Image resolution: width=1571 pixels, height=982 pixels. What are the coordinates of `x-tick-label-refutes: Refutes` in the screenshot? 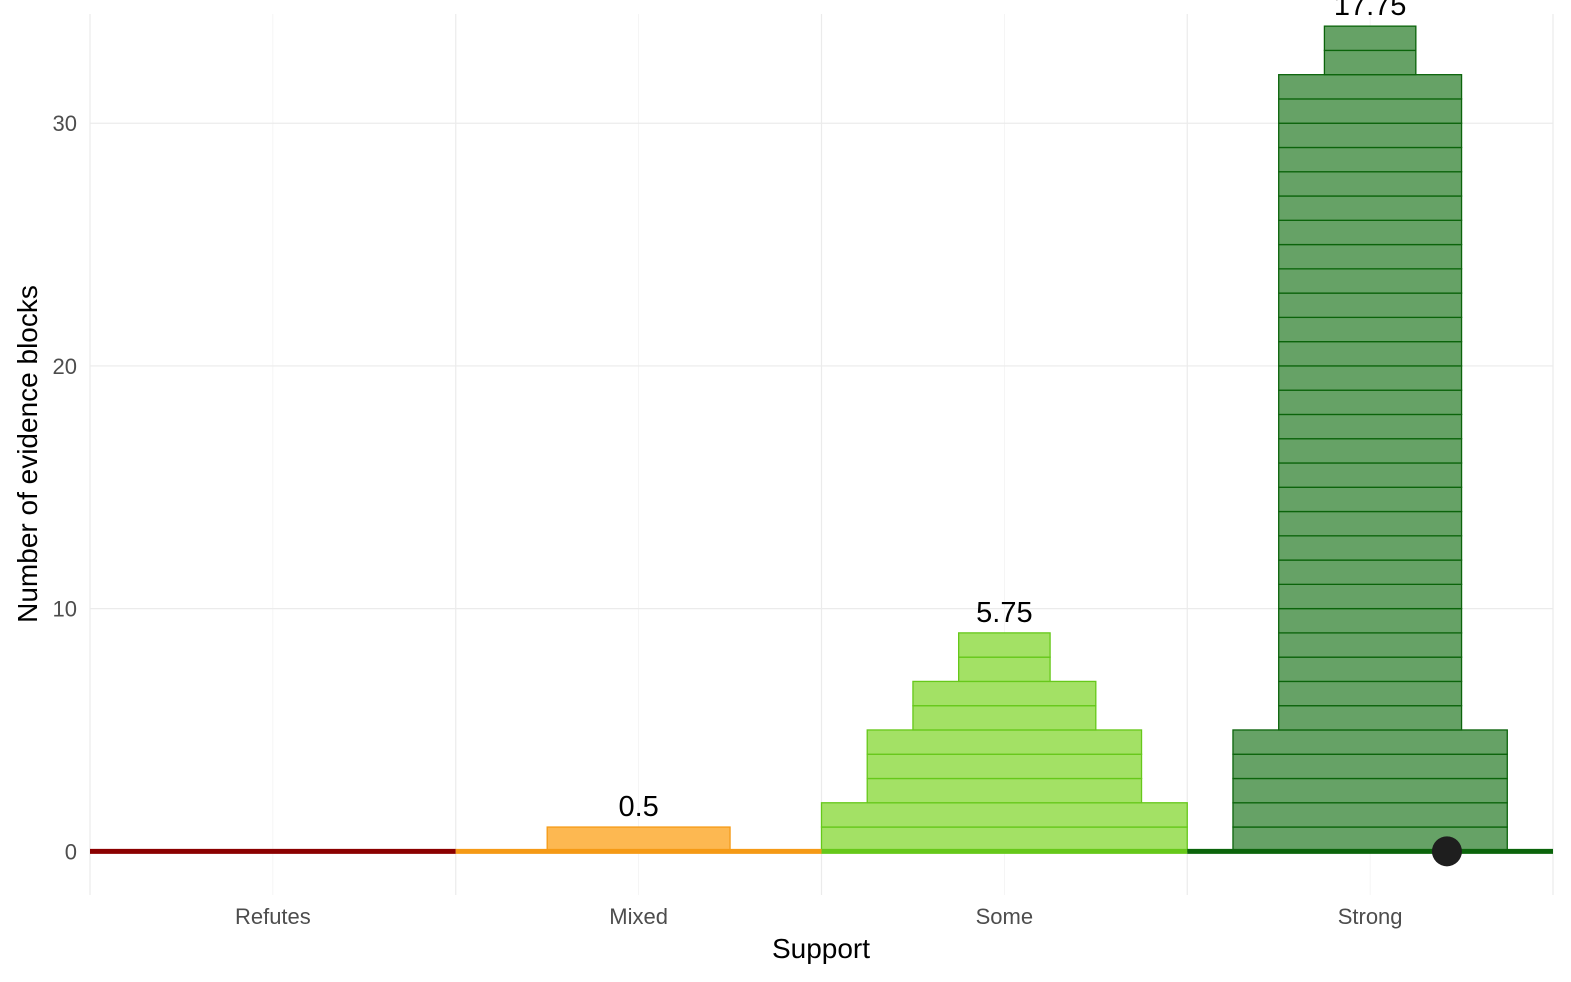 It's located at (273, 916).